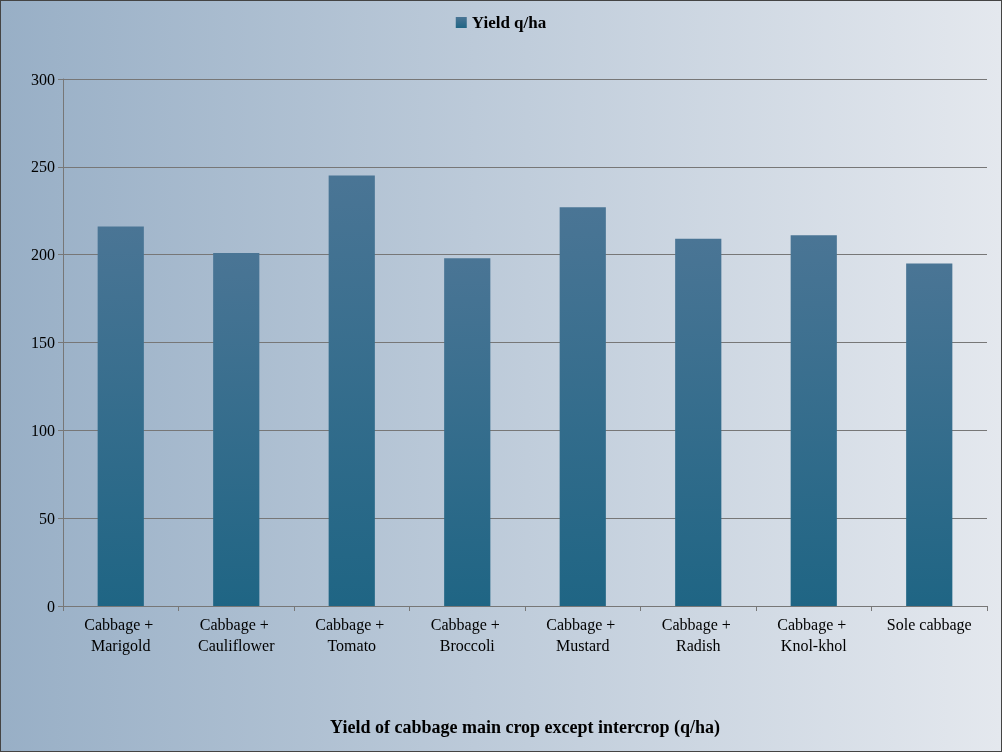 This screenshot has height=752, width=1002. I want to click on y-tick-label: 100, so click(43, 430).